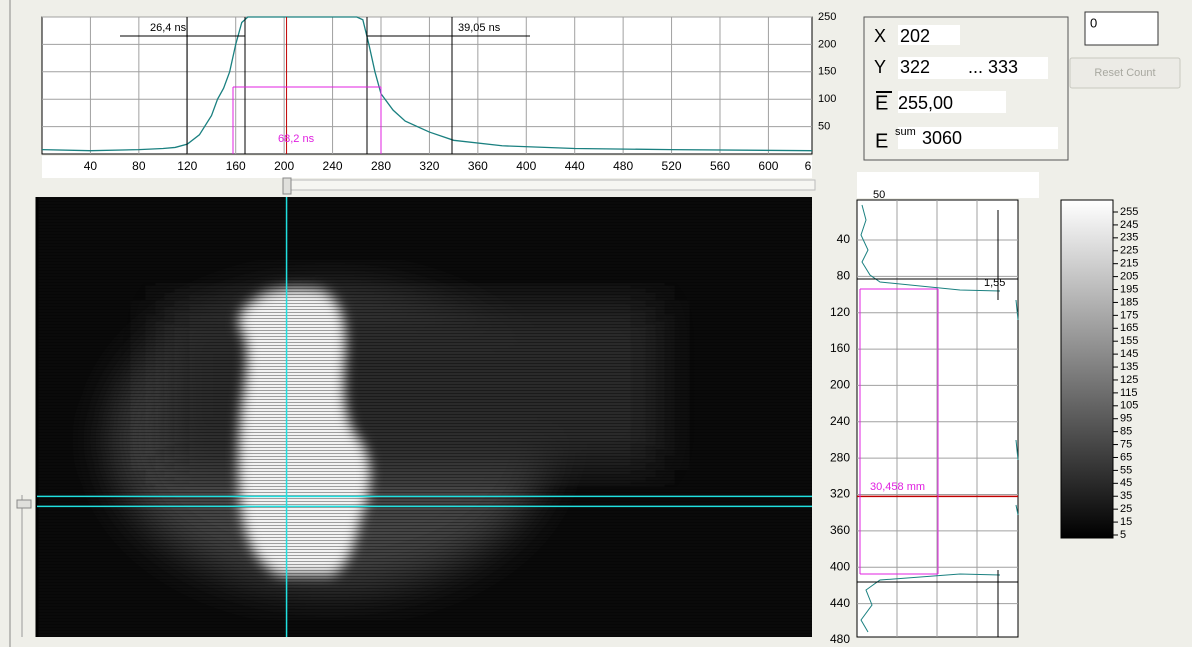  Describe the element at coordinates (827, 17) in the screenshot. I see `y-tick-label: 250` at that location.